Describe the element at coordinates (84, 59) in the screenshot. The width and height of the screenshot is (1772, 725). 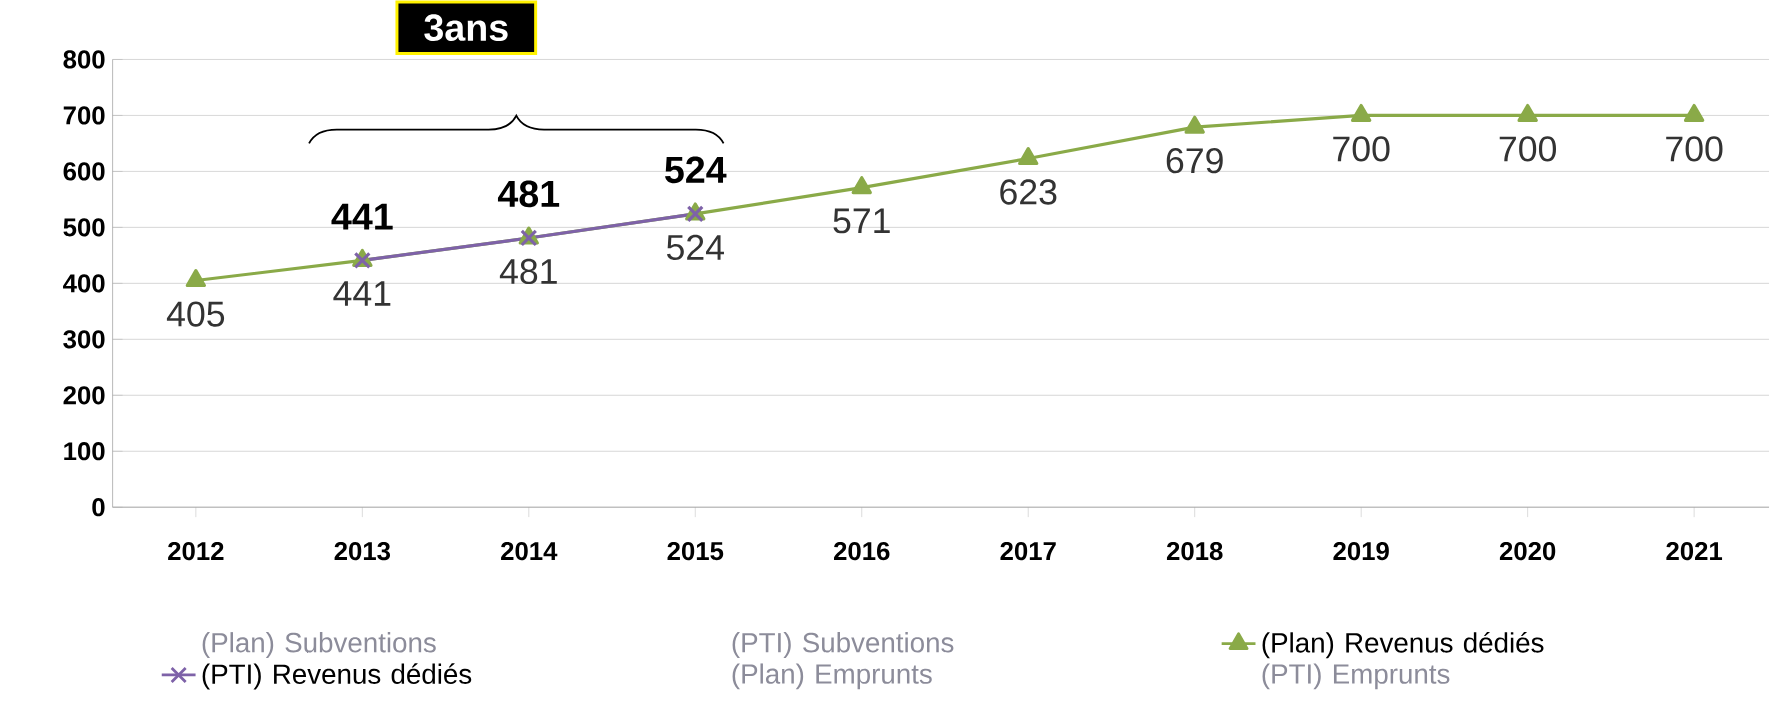
I see `y-tick-label: 800` at that location.